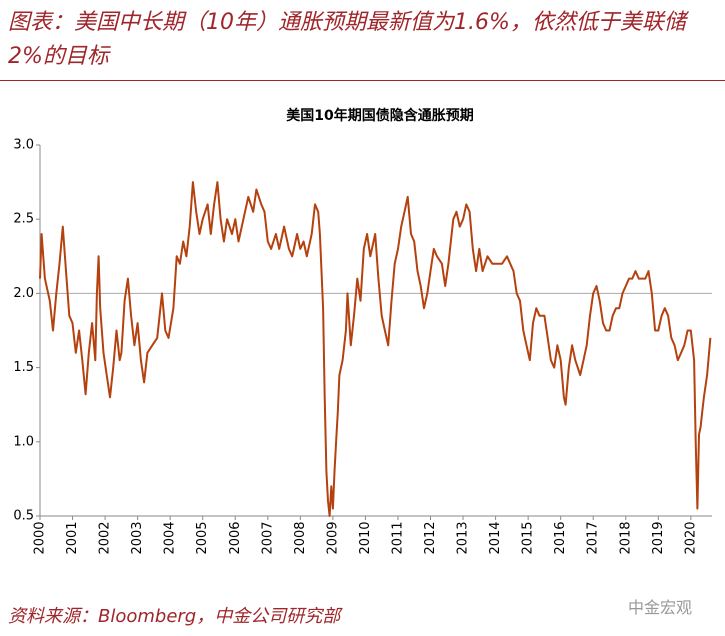 This screenshot has width=725, height=636. Describe the element at coordinates (105, 537) in the screenshot. I see `x-tick-label: 2002` at that location.